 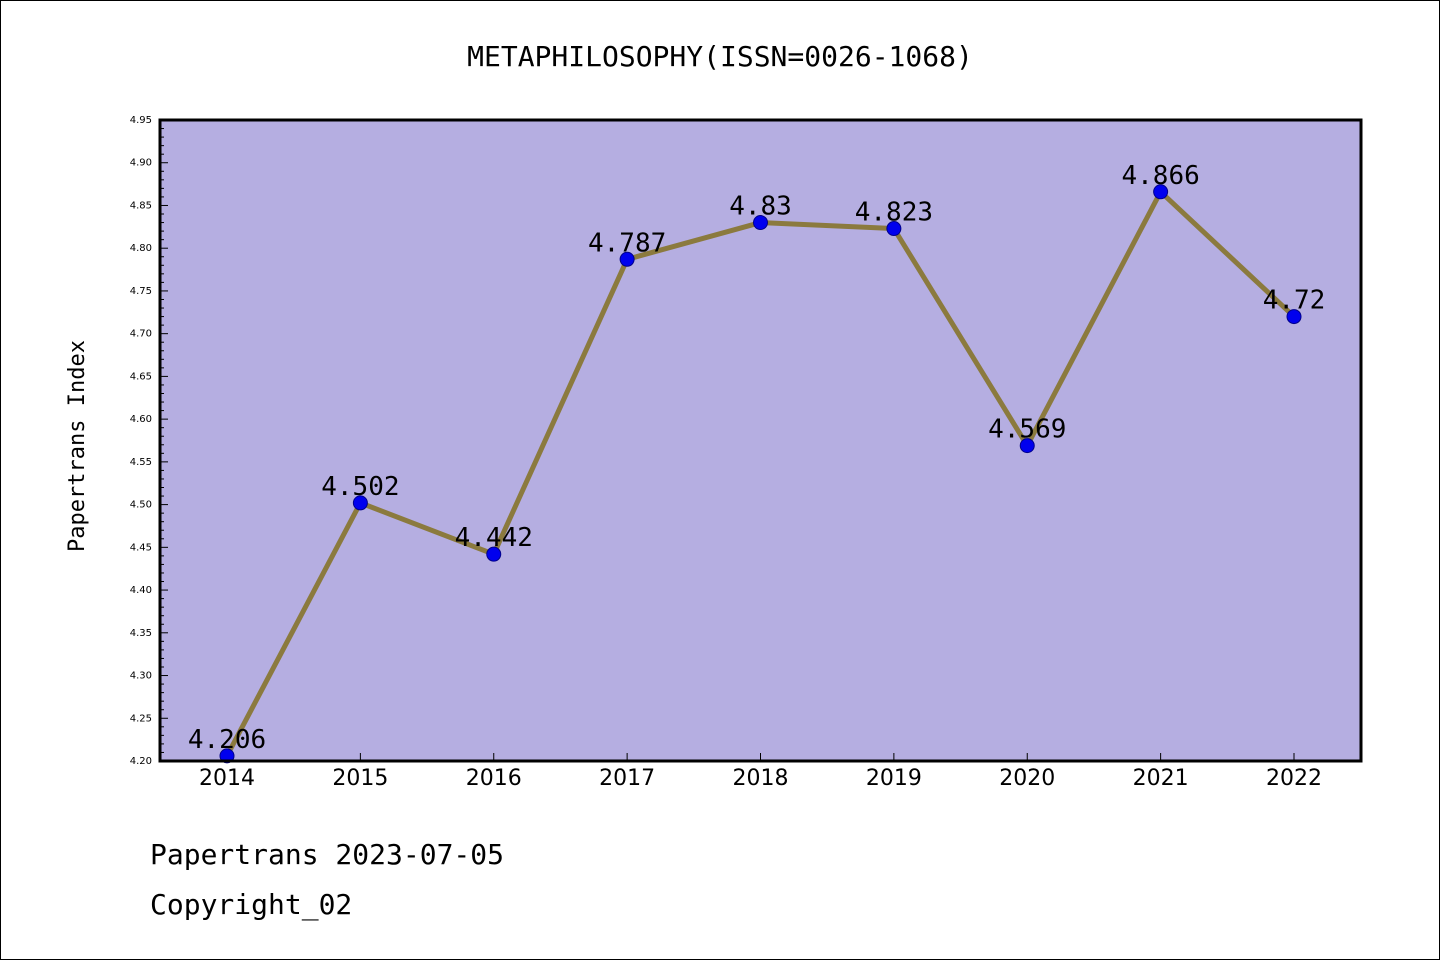 I want to click on x-axis-ticks: 2014 2015 2016 2017 2018 2019 2020 2021 2022, so click(x=760, y=772).